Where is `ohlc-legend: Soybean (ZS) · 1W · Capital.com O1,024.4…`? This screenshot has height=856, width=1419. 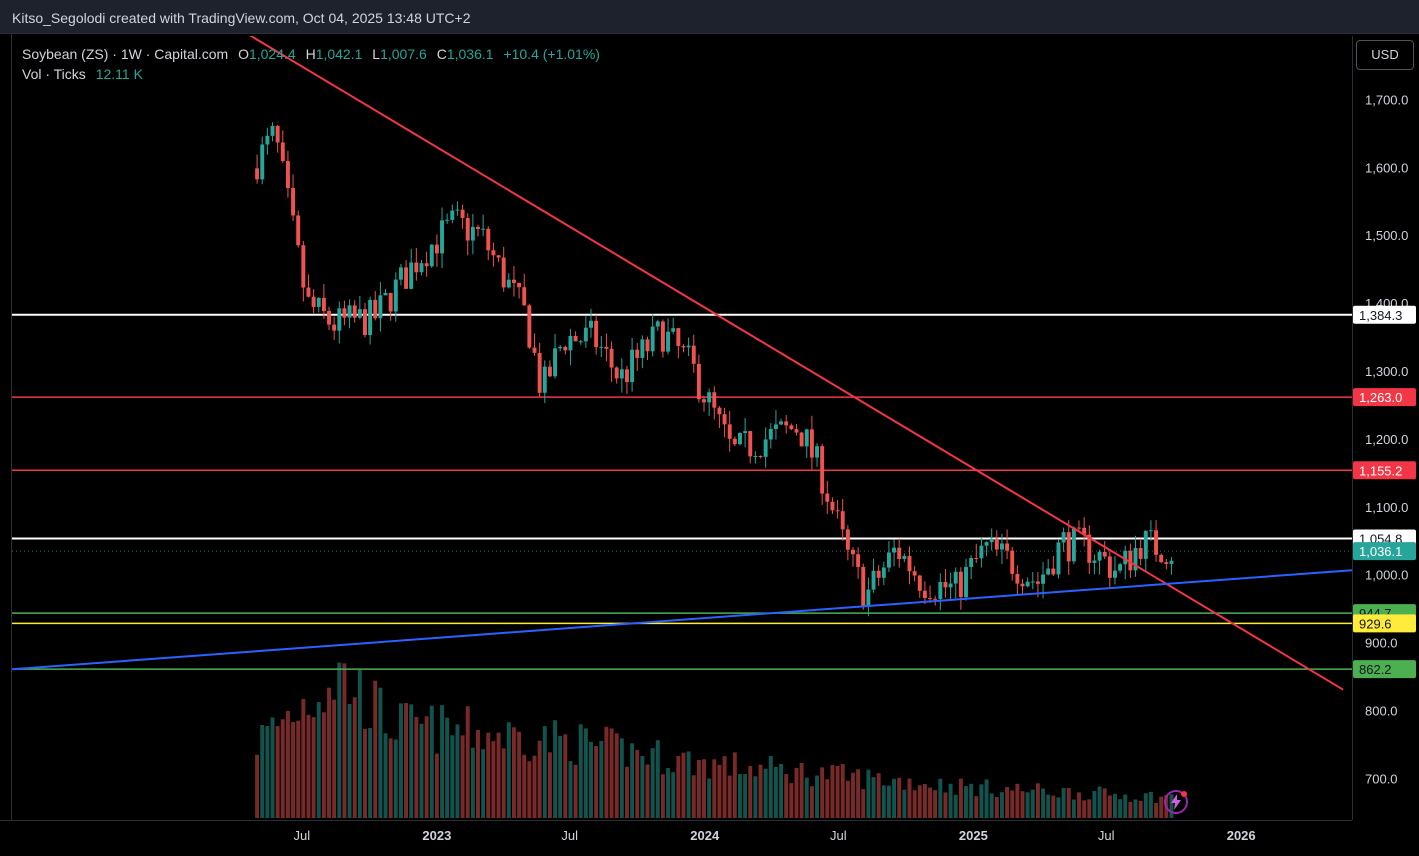 ohlc-legend: Soybean (ZS) · 1W · Capital.com O1,024.4… is located at coordinates (311, 54).